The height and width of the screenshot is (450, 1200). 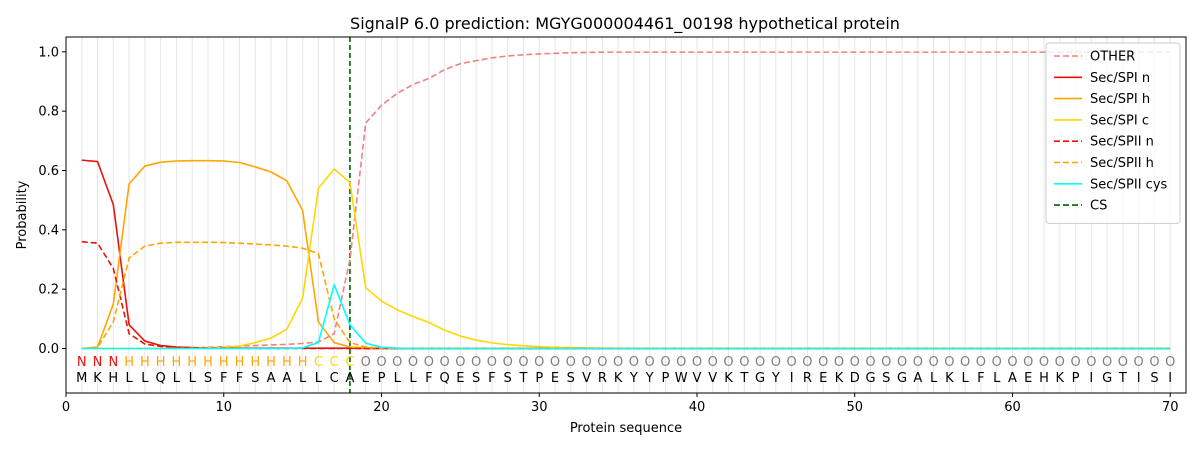 What do you see at coordinates (1120, 78) in the screenshot?
I see `legend-entry: Sec/SPI n` at bounding box center [1120, 78].